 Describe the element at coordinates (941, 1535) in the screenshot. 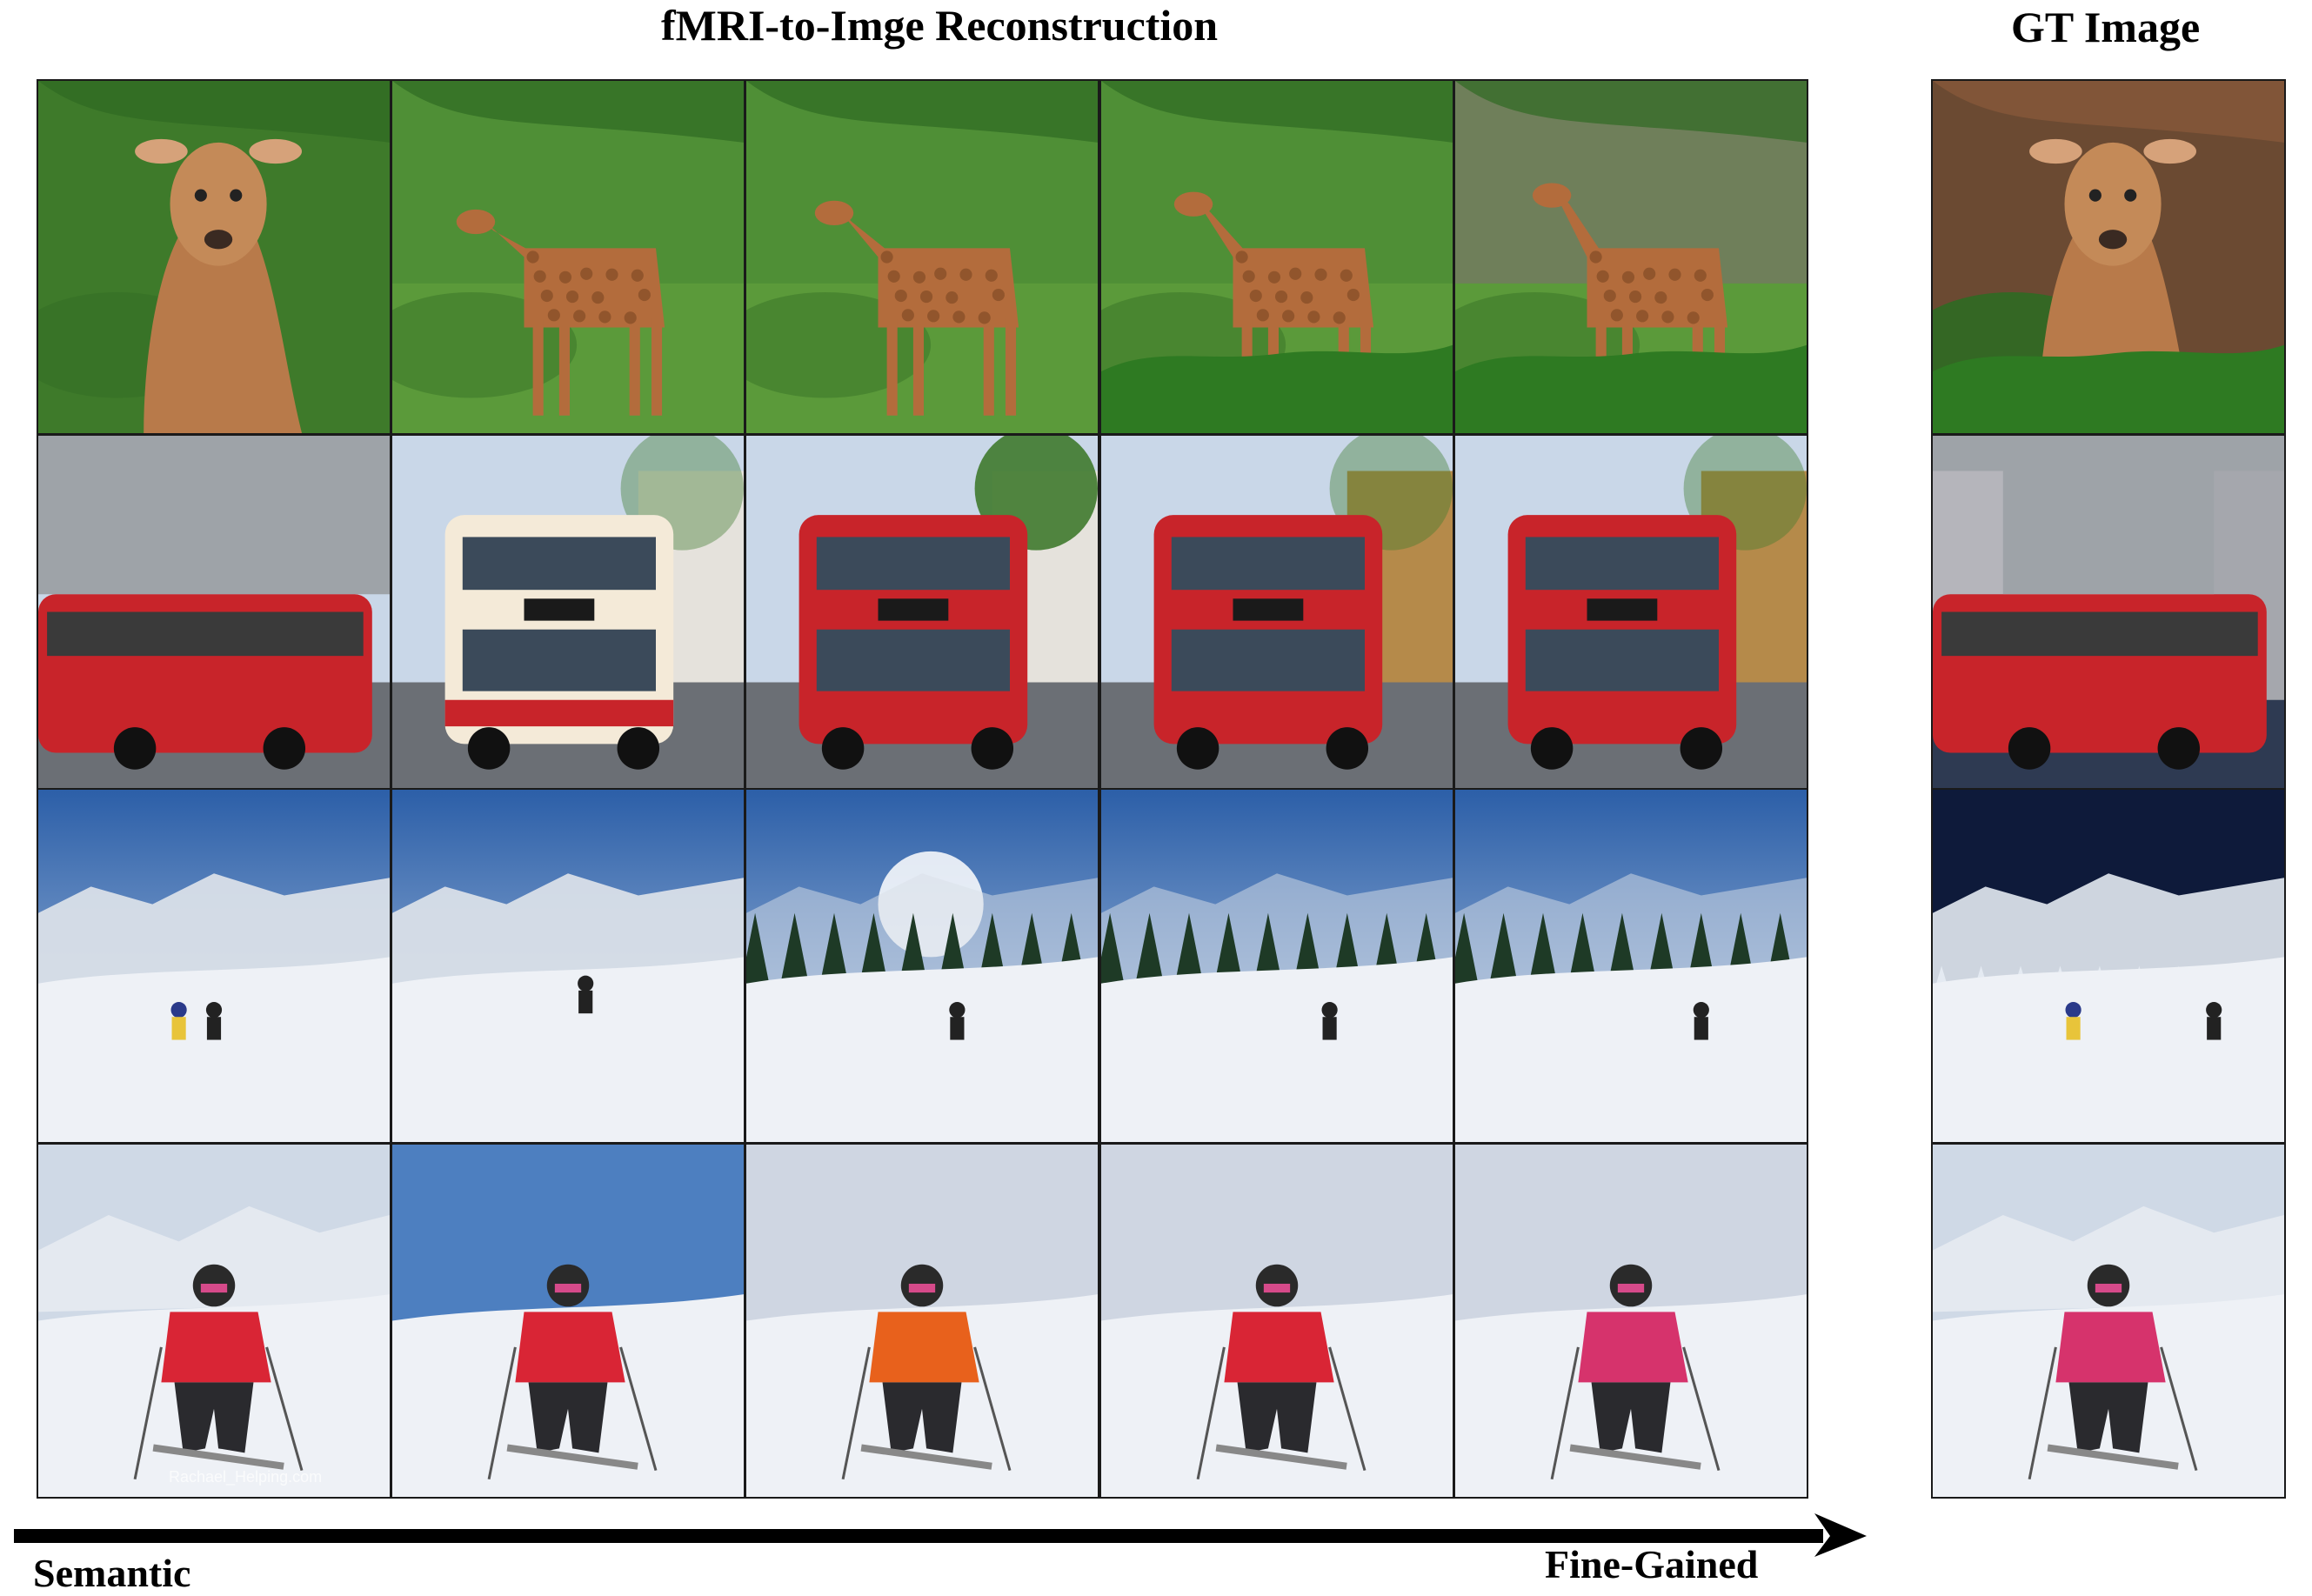

I see `semantic-to-finegrained-arrow` at that location.